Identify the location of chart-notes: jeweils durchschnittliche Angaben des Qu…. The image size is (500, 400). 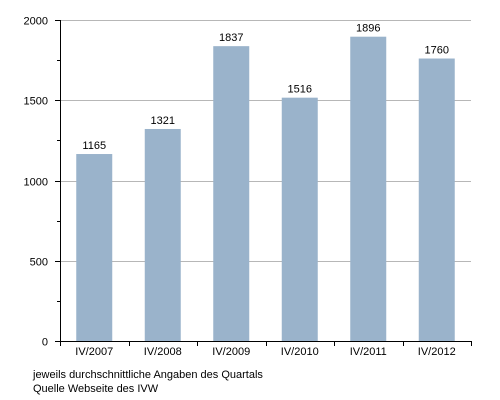
(148, 382).